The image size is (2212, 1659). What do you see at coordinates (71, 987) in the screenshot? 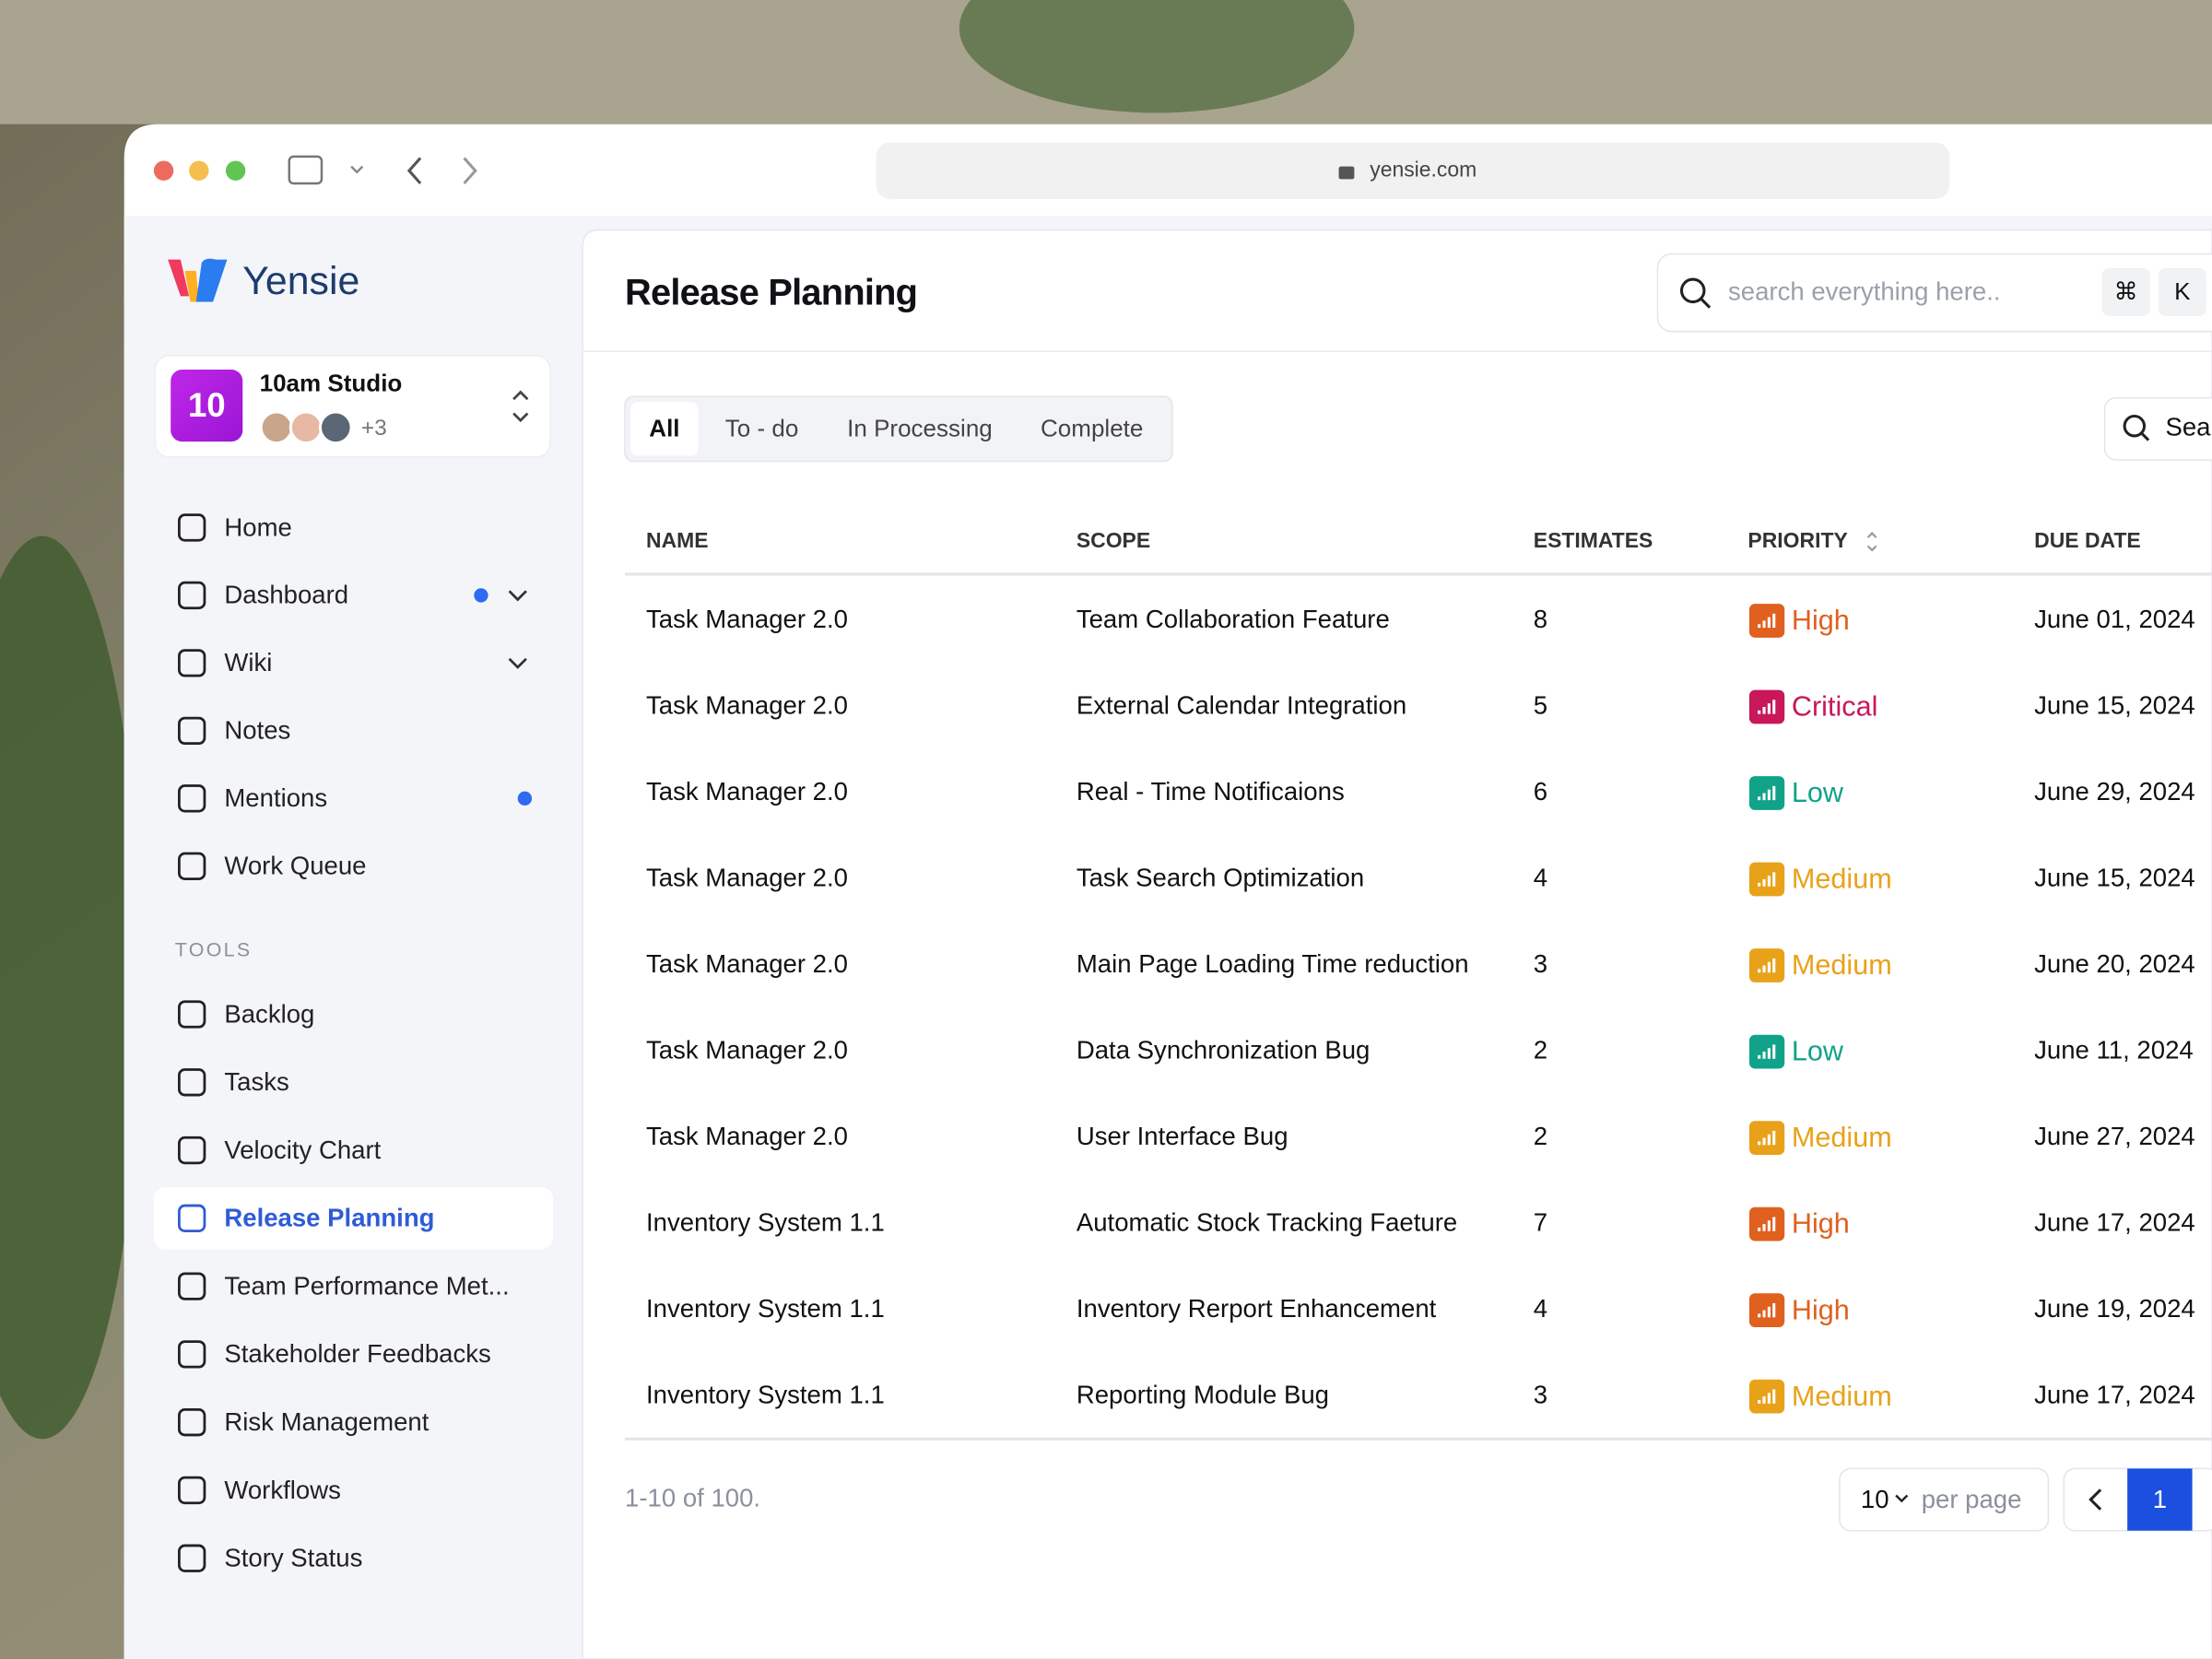
I see `plant` at bounding box center [71, 987].